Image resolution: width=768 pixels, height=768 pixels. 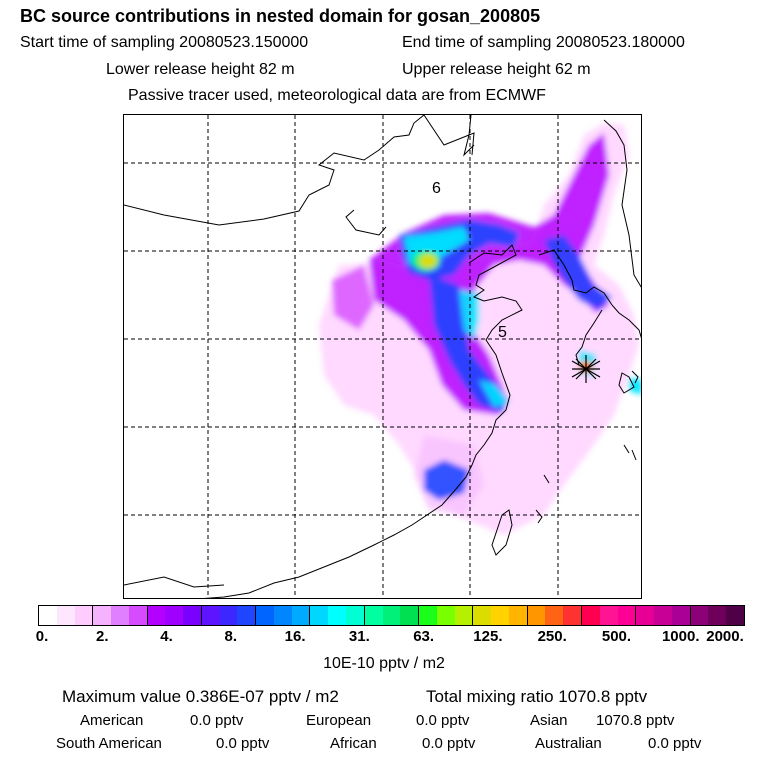 I want to click on region-name: European, so click(x=339, y=720).